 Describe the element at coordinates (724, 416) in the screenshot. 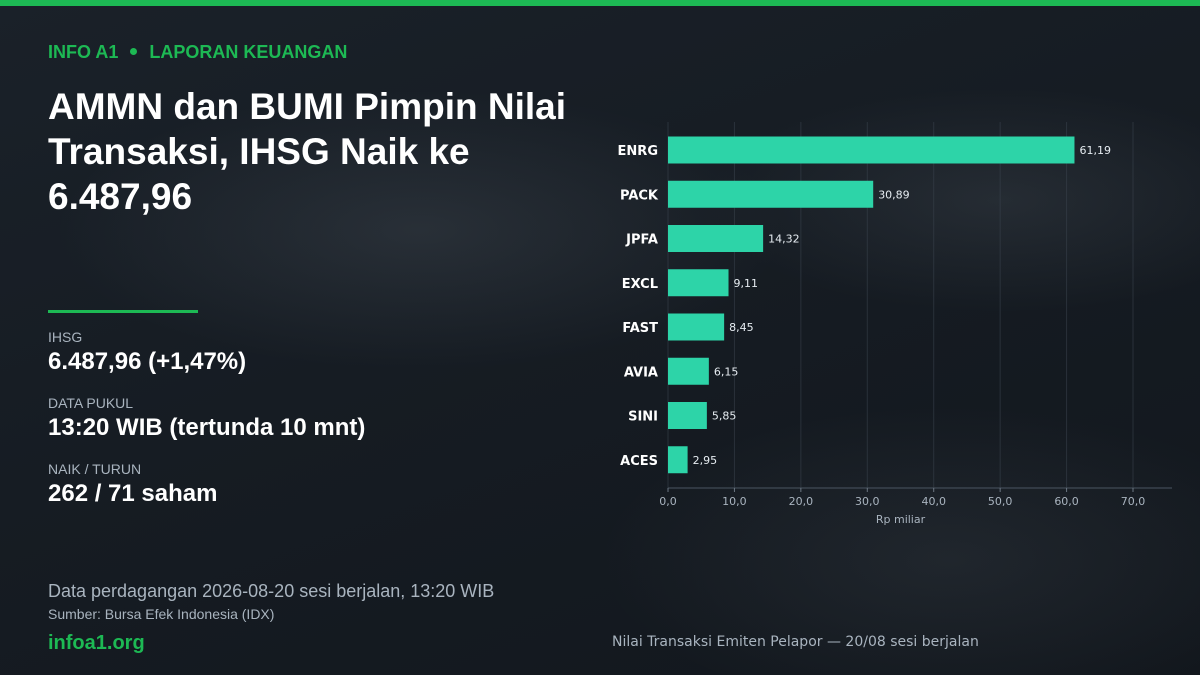

I see `data-label: 5,85` at that location.